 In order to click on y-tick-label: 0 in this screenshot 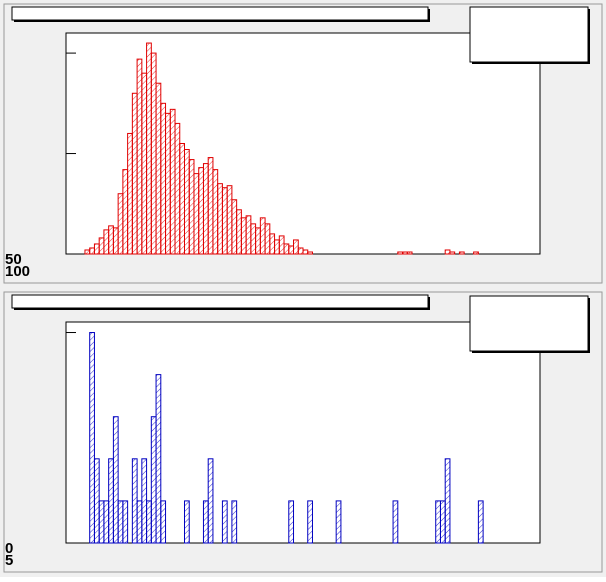, I will do `click(9, 548)`.